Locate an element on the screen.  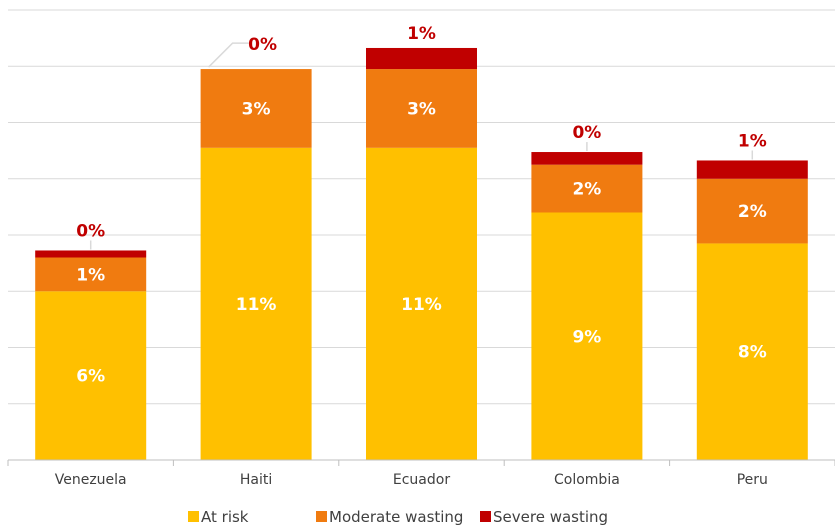
x-axis: Venezuela Haiti Ecuador Colombia Peru is located at coordinates (421, 473).